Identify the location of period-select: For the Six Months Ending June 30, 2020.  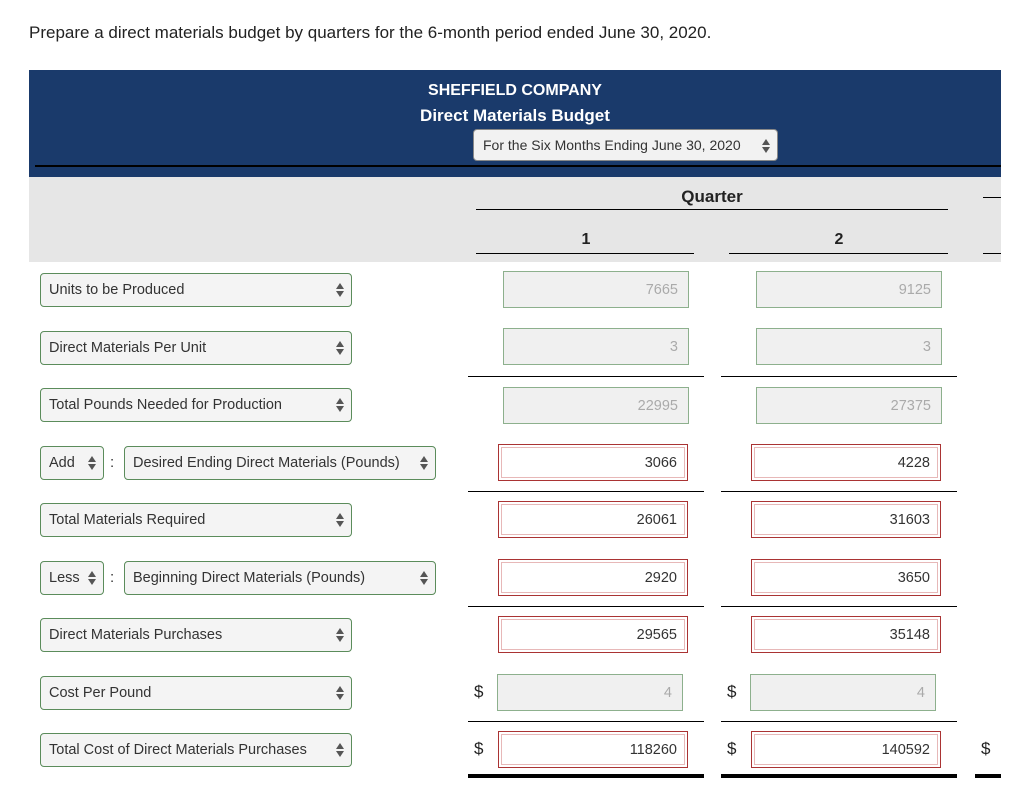
(625, 145).